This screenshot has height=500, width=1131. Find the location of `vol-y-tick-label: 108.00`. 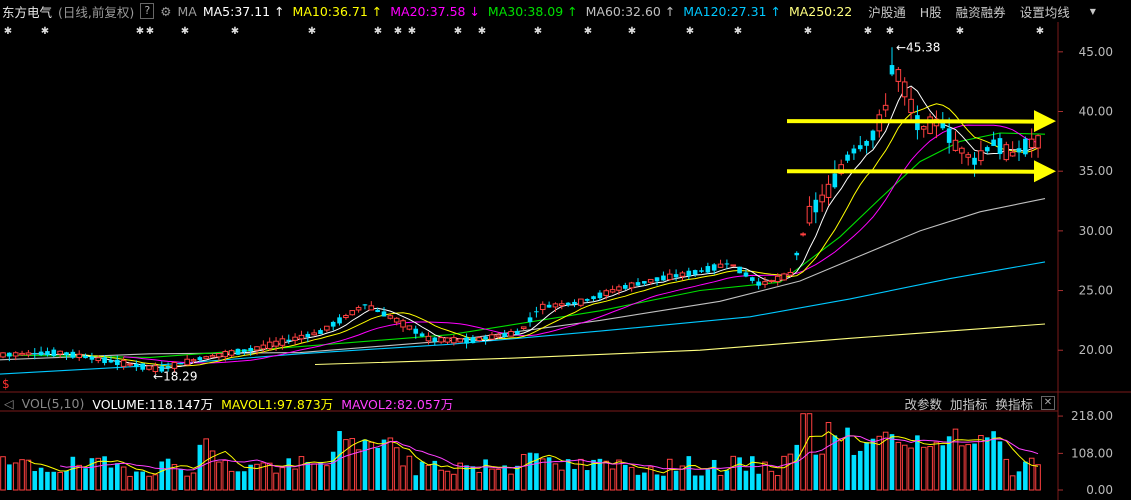

vol-y-tick-label: 108.00 is located at coordinates (1092, 453).